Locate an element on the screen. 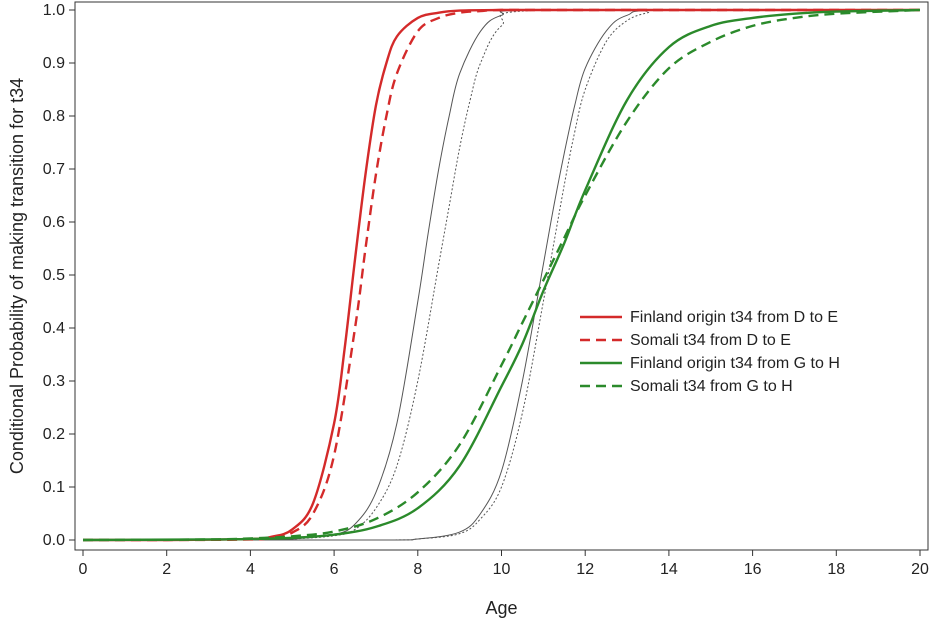 The image size is (932, 627). y-tick-label: 0.3 is located at coordinates (54, 381).